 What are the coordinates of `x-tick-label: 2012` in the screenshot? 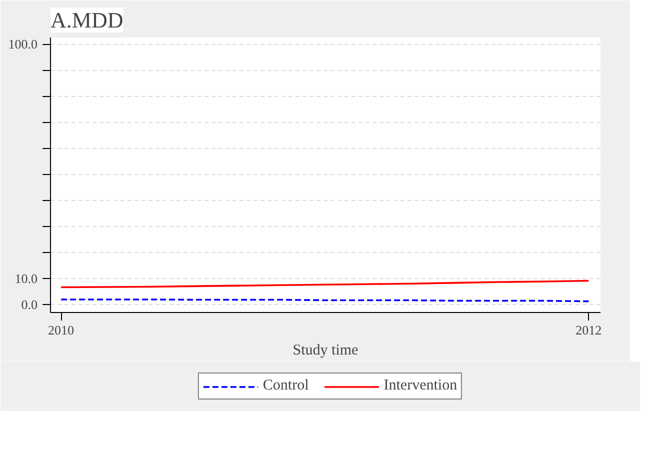 It's located at (589, 330).